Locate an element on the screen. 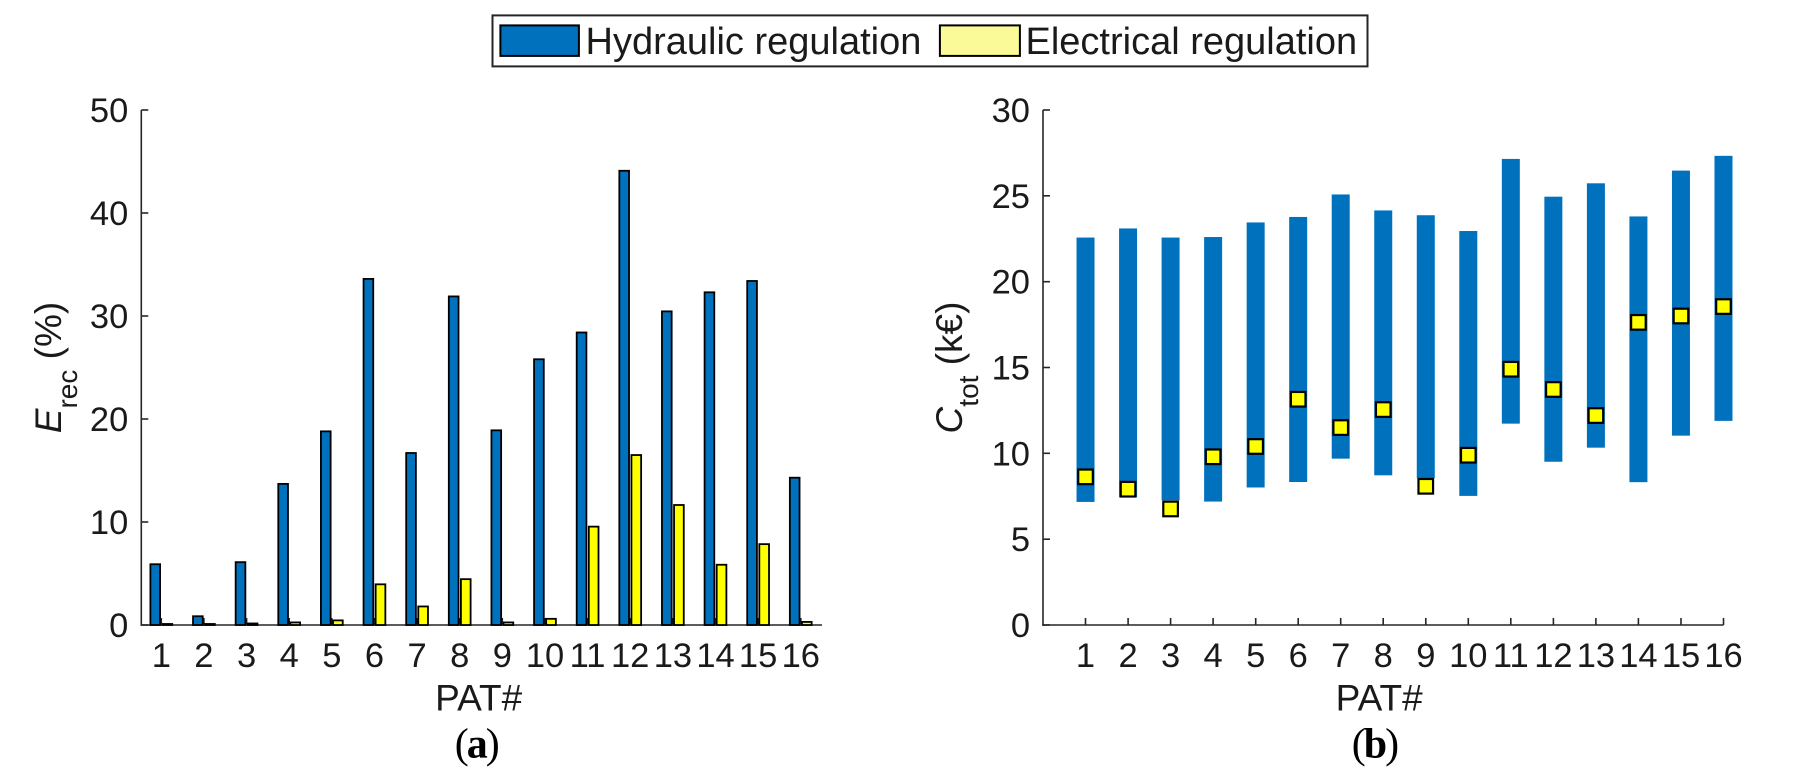 This screenshot has width=1800, height=776. svg-text: (b) is located at coordinates (1375, 745).